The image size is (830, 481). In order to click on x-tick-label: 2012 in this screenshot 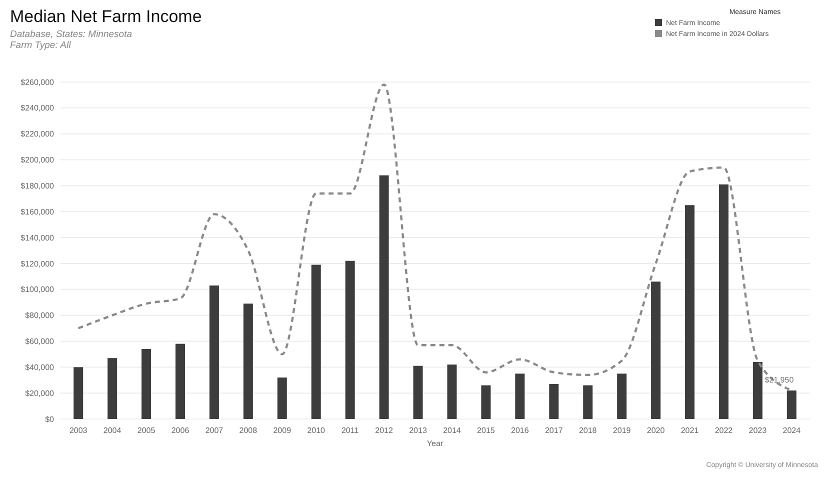, I will do `click(384, 430)`.